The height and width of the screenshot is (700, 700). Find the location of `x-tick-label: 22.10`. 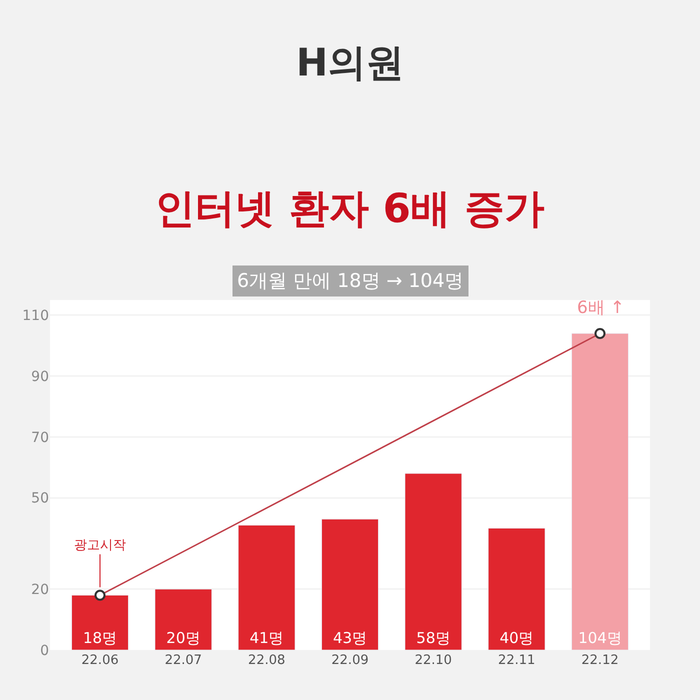

x-tick-label: 22.10 is located at coordinates (433, 660).